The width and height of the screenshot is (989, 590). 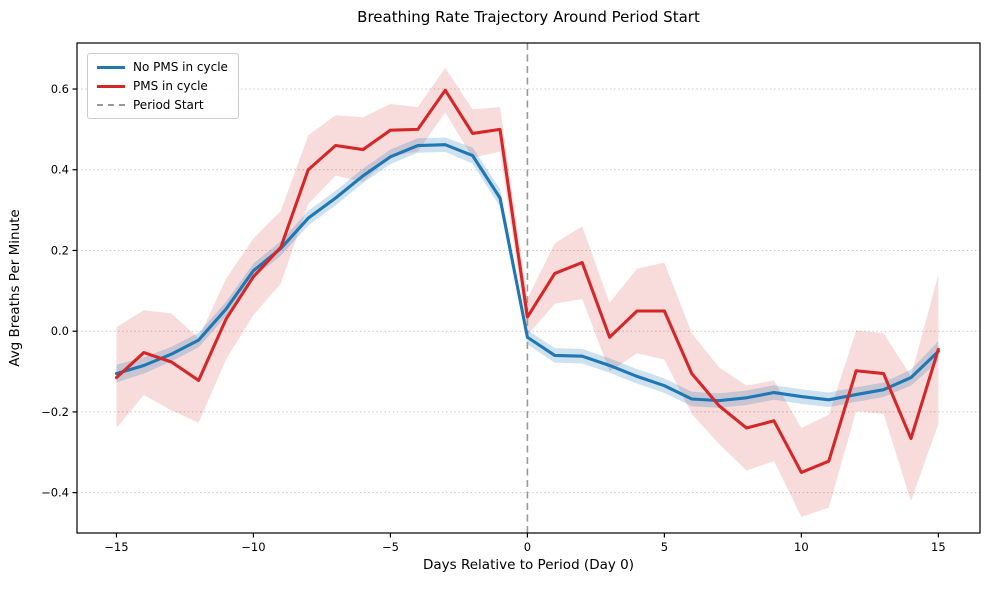 I want to click on y-tick-label: 0.4, so click(x=60, y=170).